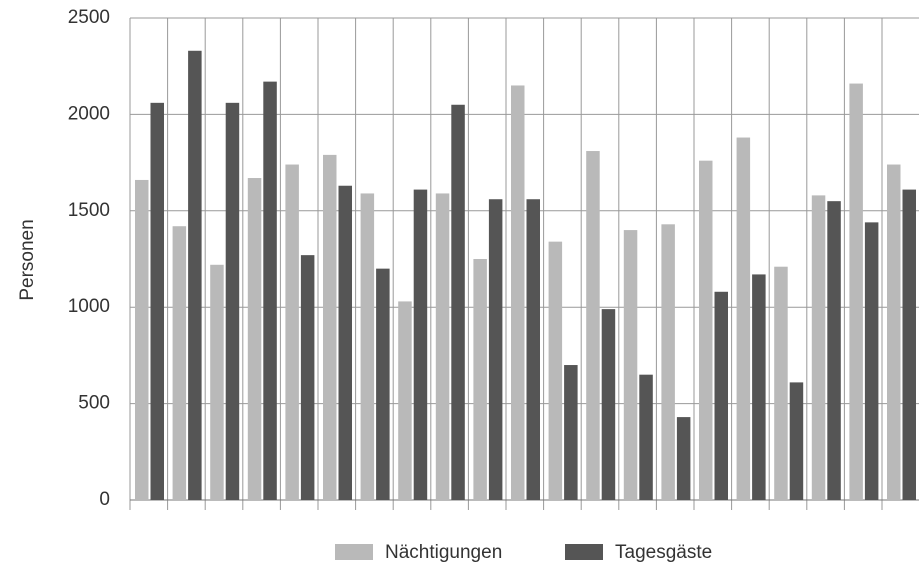  What do you see at coordinates (89, 17) in the screenshot?
I see `y-tick-label: 2500` at bounding box center [89, 17].